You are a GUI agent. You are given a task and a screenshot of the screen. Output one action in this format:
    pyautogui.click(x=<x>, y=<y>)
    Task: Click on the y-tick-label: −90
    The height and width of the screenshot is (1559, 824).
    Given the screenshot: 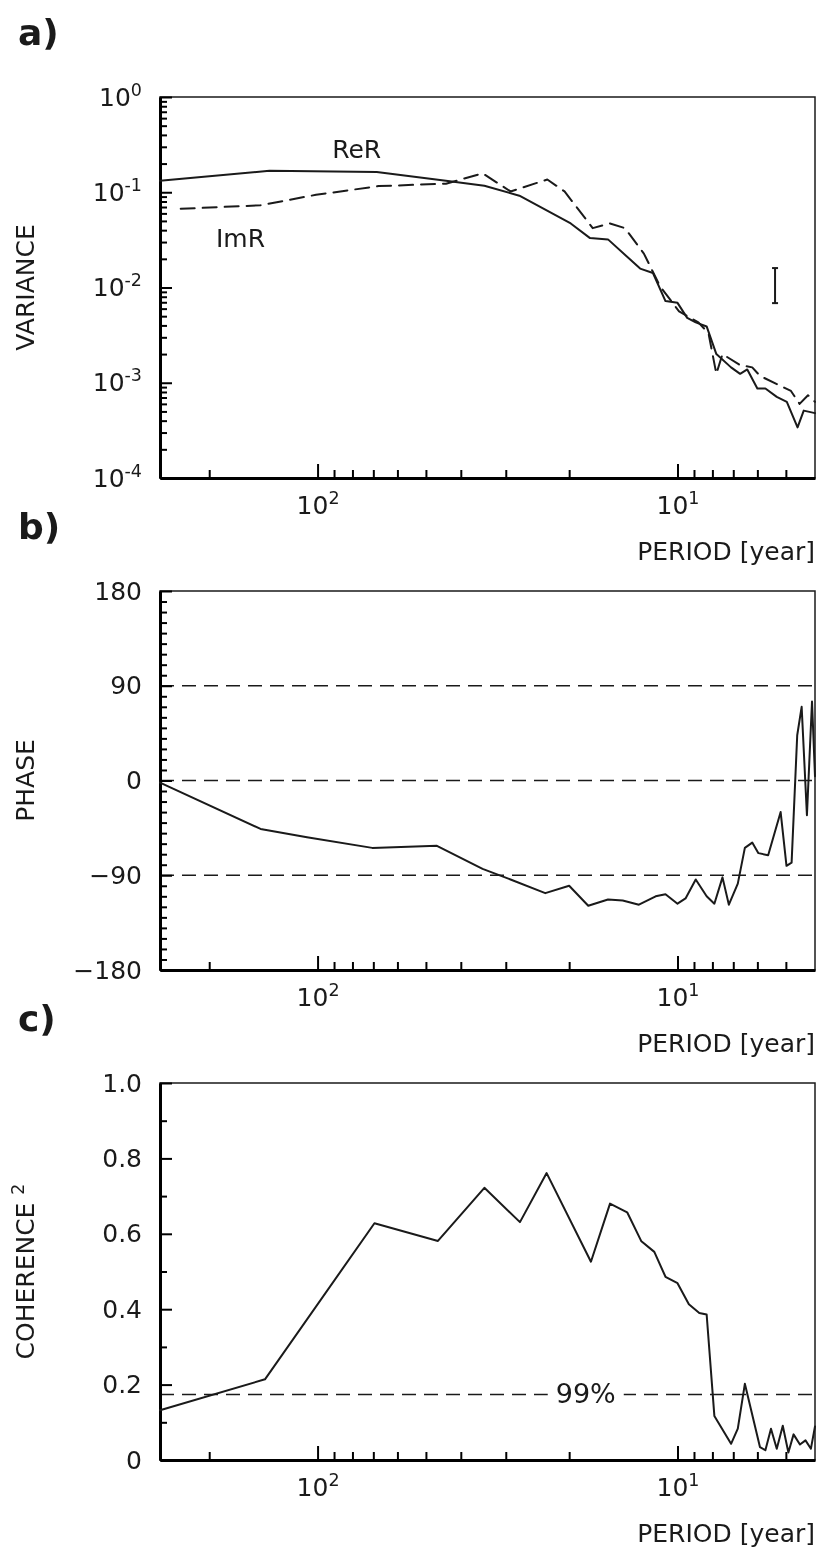 What is the action you would take?
    pyautogui.click(x=115, y=875)
    